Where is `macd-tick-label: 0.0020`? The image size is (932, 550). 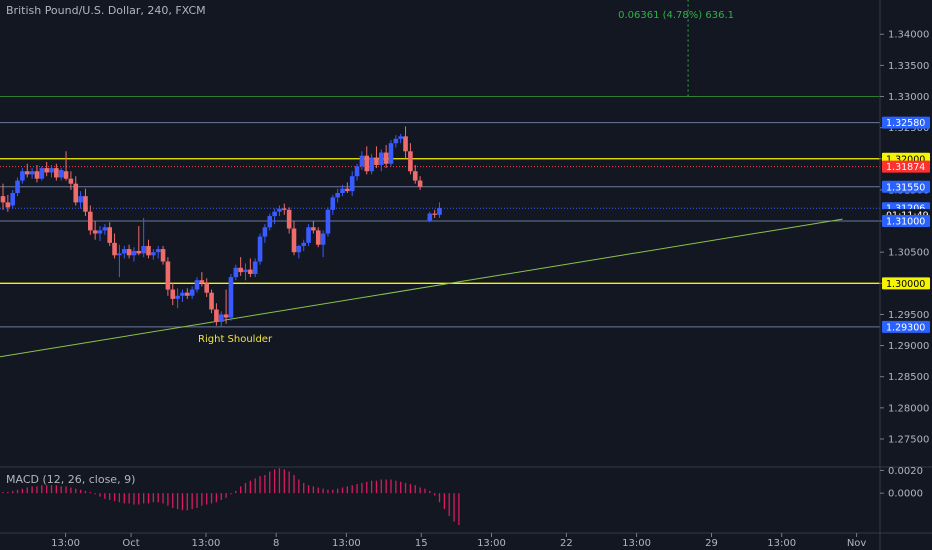
macd-tick-label: 0.0020 is located at coordinates (905, 471).